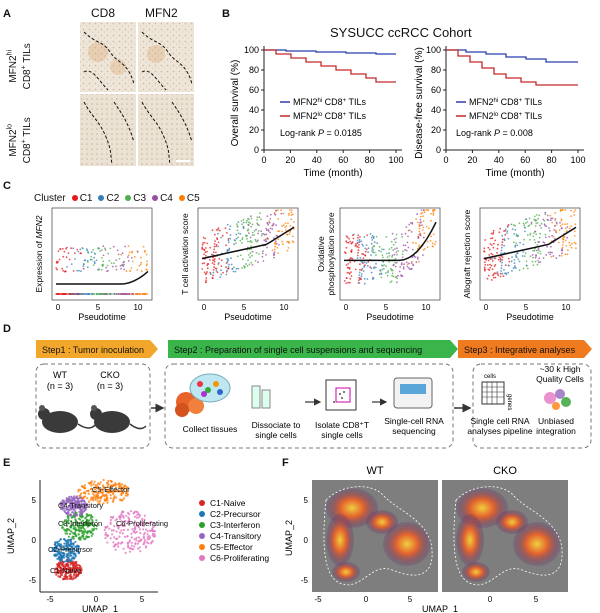 This screenshot has height=613, width=600. Describe the element at coordinates (93, 350) in the screenshot. I see `step1-label: Step1 : Tumor inoculation` at that location.